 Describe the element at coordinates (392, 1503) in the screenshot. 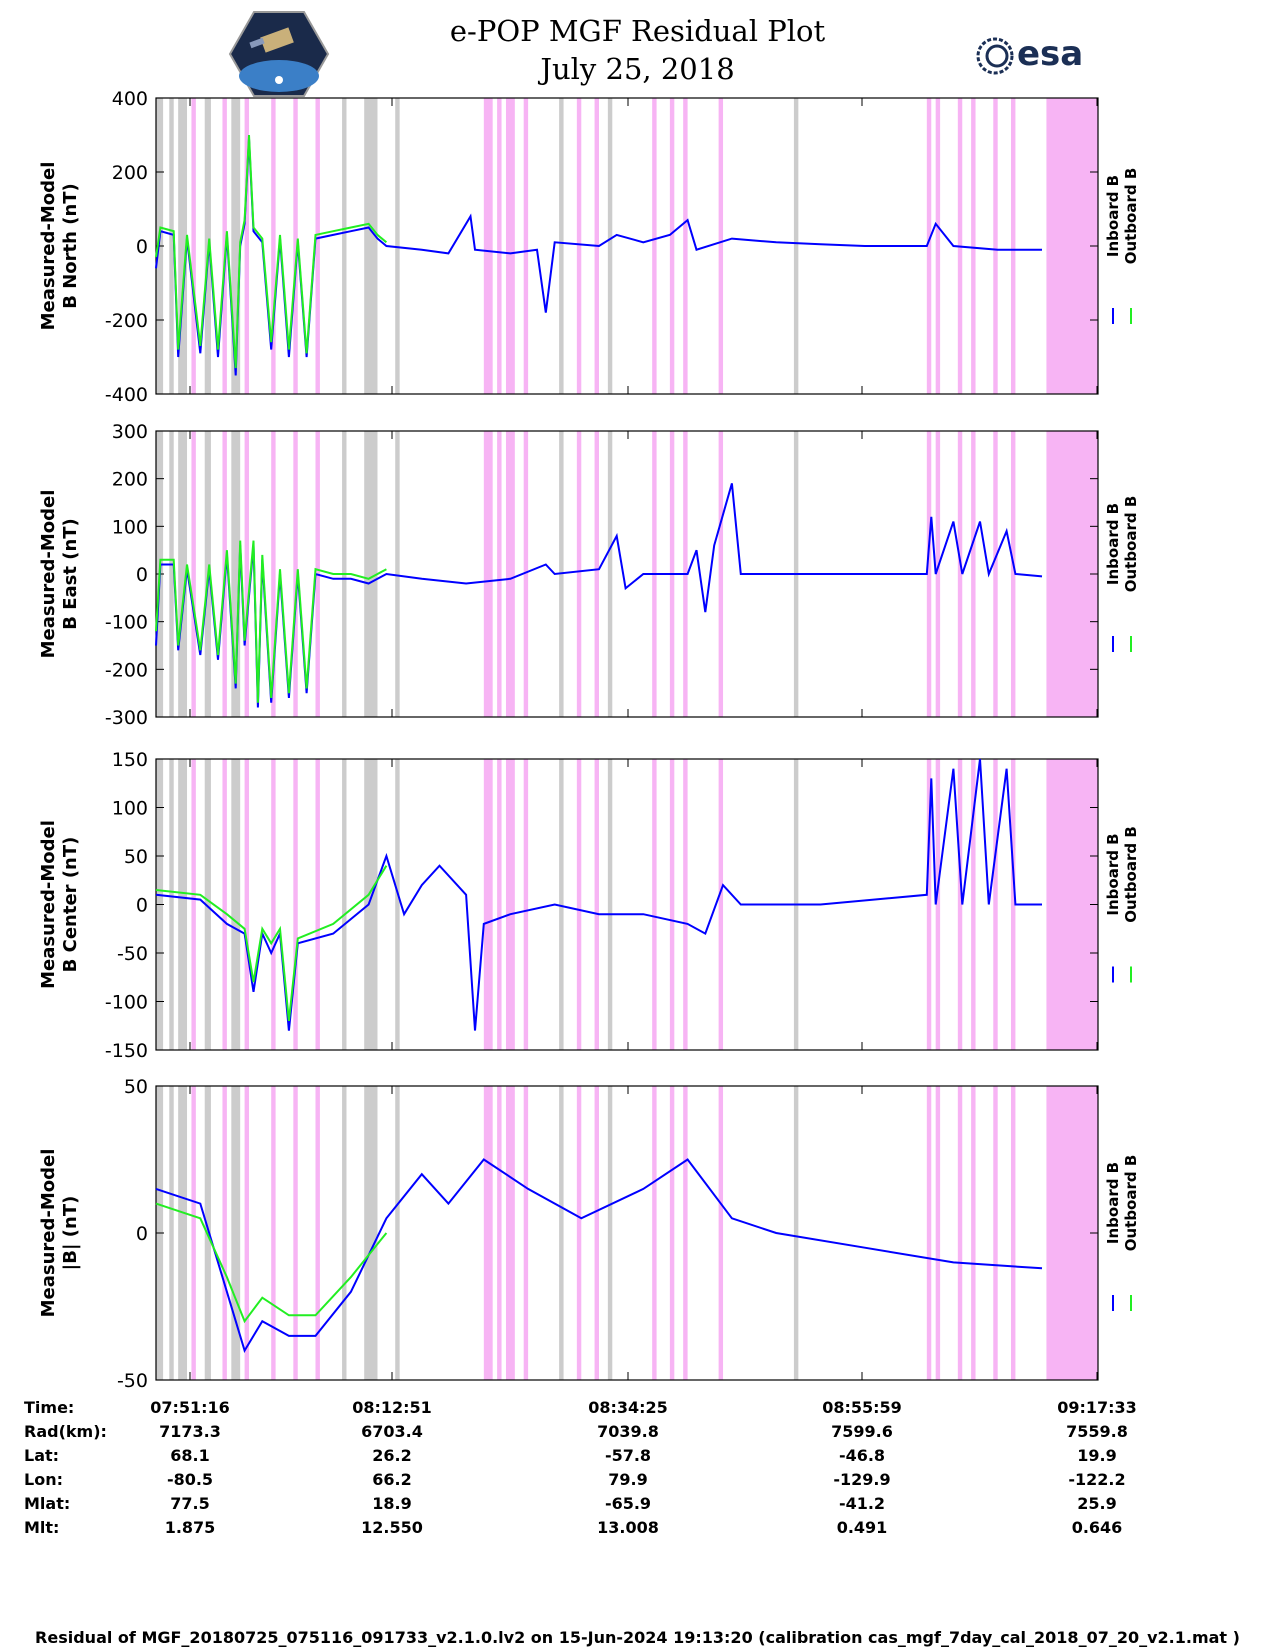

I see `table-cell-mlat: 18.9` at that location.